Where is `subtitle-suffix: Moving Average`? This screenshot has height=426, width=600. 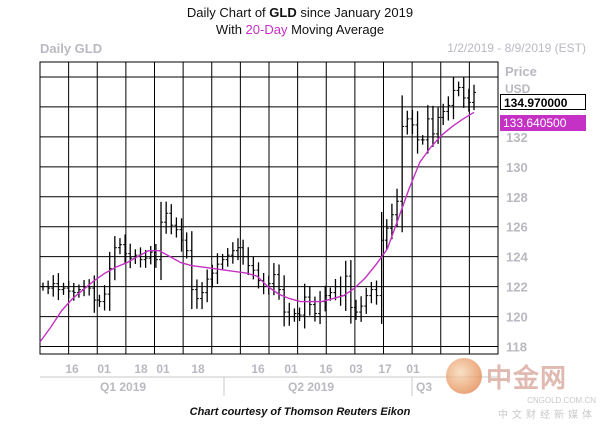
subtitle-suffix: Moving Average is located at coordinates (336, 29).